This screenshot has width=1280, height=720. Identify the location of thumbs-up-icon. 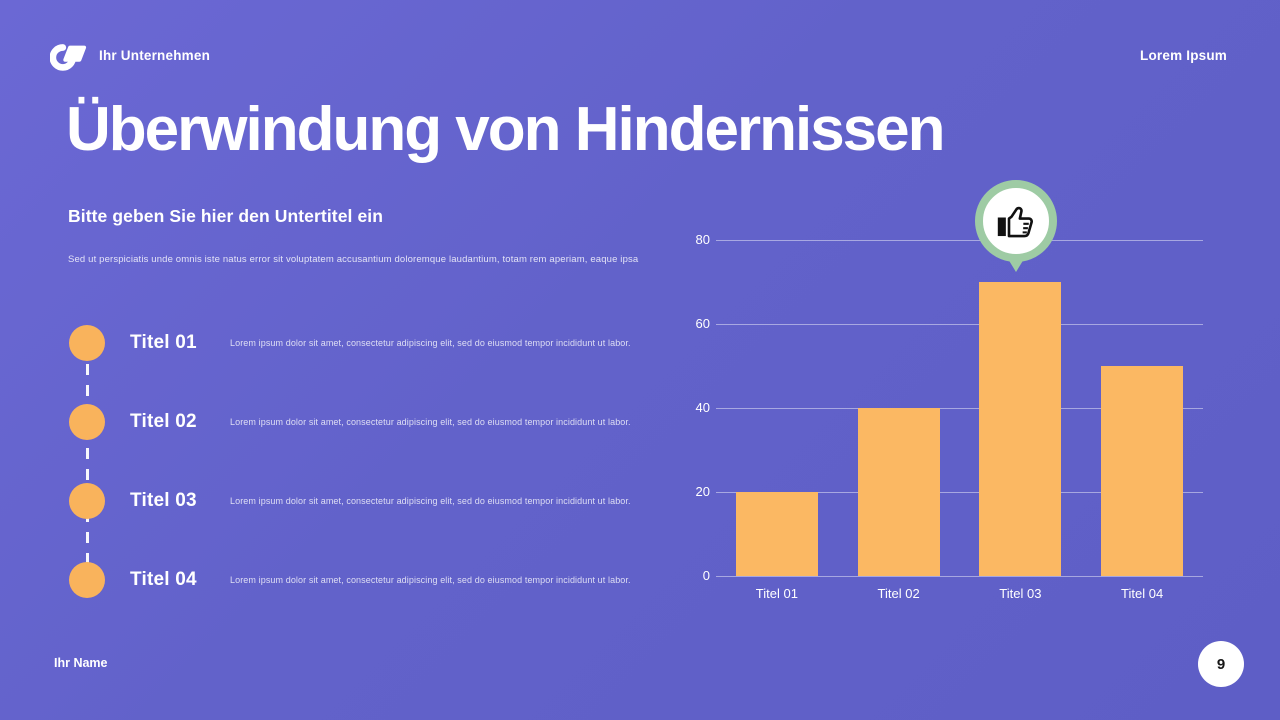
(1015, 222).